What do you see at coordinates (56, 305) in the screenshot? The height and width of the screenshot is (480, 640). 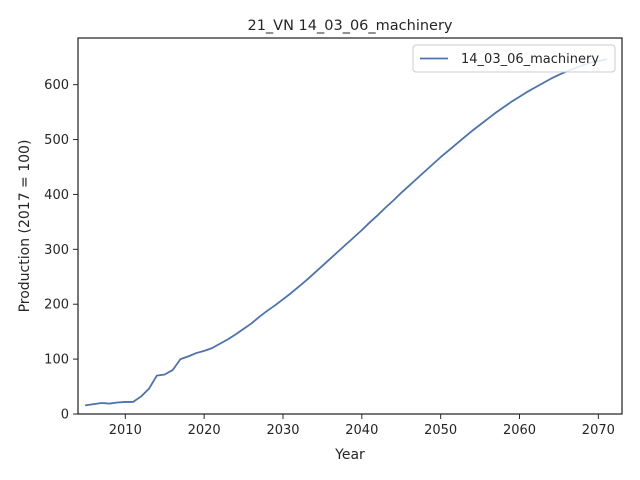 I see `y-tick-label: 200` at bounding box center [56, 305].